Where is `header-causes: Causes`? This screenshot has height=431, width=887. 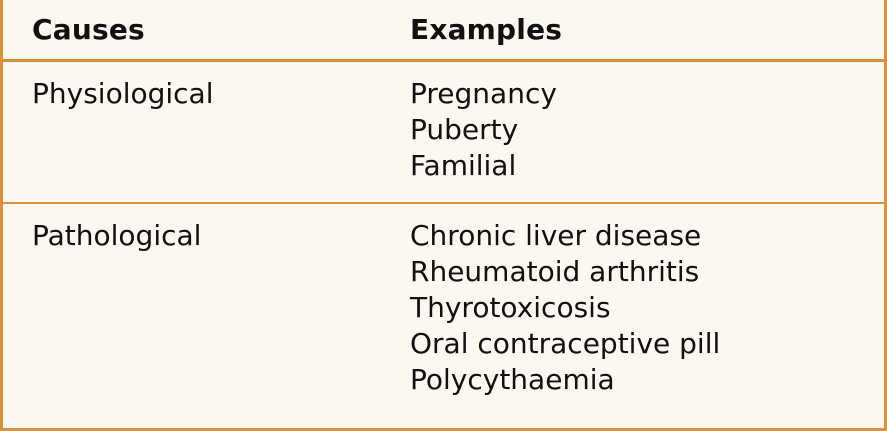
header-causes: Causes is located at coordinates (88, 29).